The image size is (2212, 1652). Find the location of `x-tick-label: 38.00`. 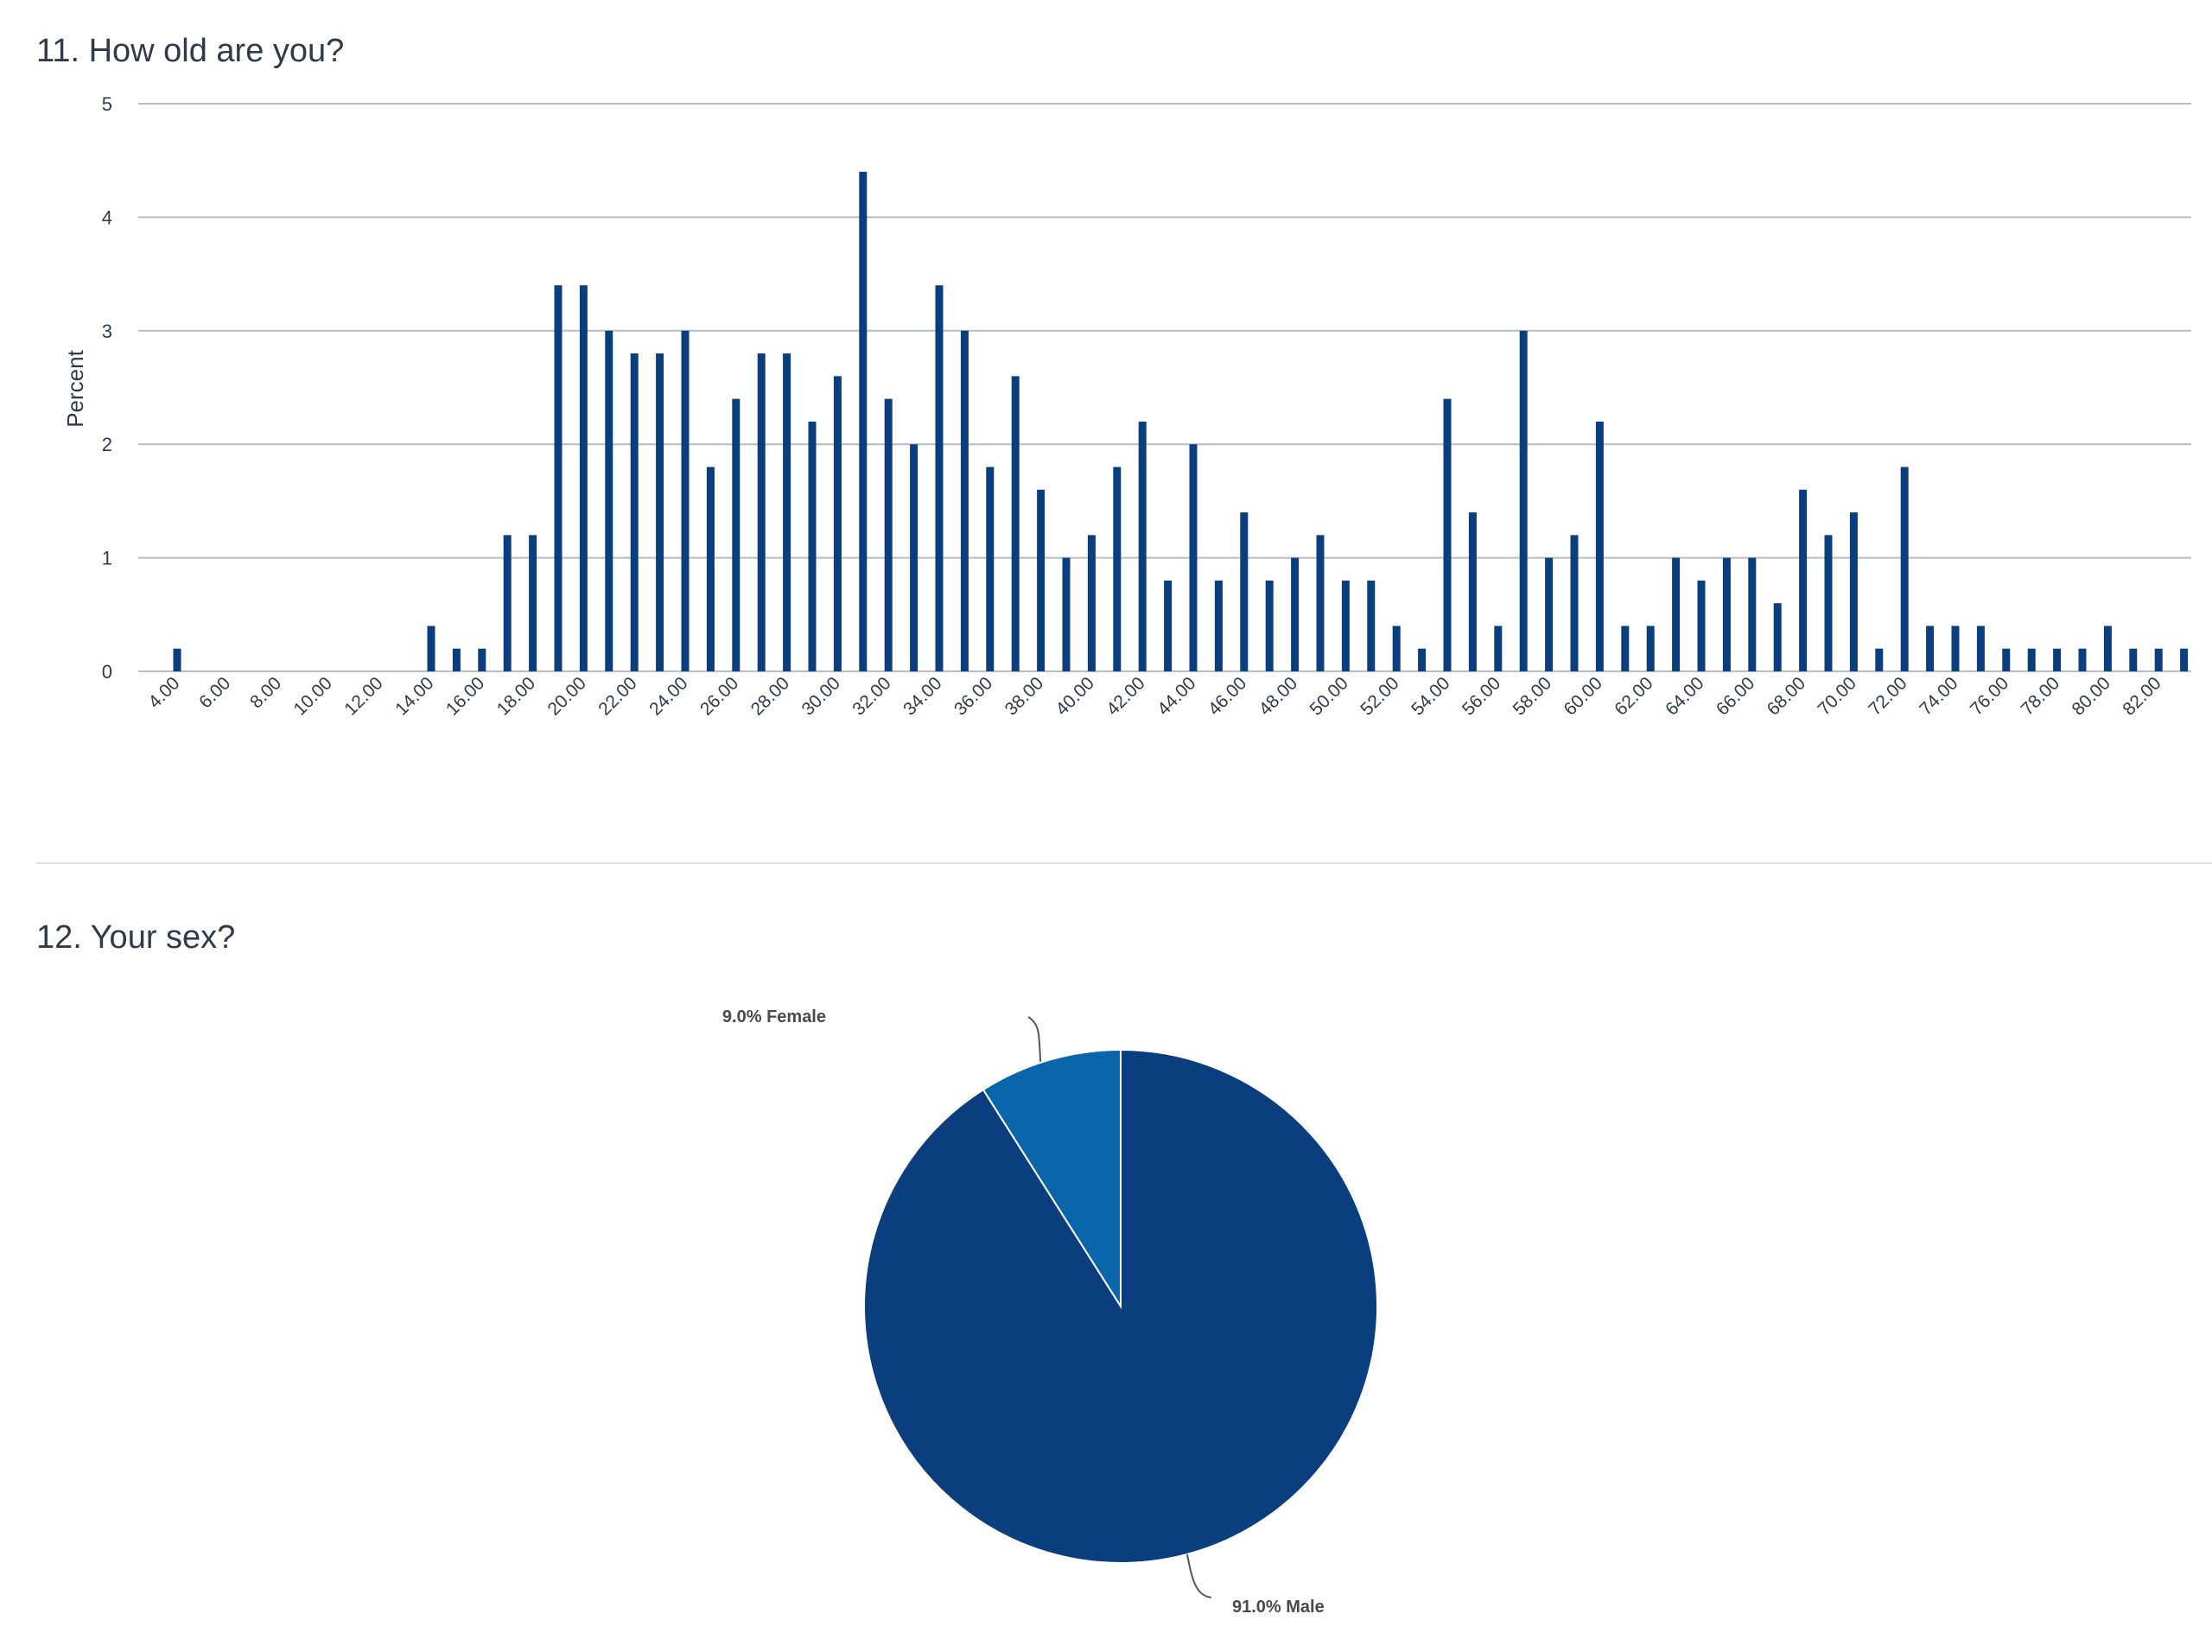

x-tick-label: 38.00 is located at coordinates (1024, 696).